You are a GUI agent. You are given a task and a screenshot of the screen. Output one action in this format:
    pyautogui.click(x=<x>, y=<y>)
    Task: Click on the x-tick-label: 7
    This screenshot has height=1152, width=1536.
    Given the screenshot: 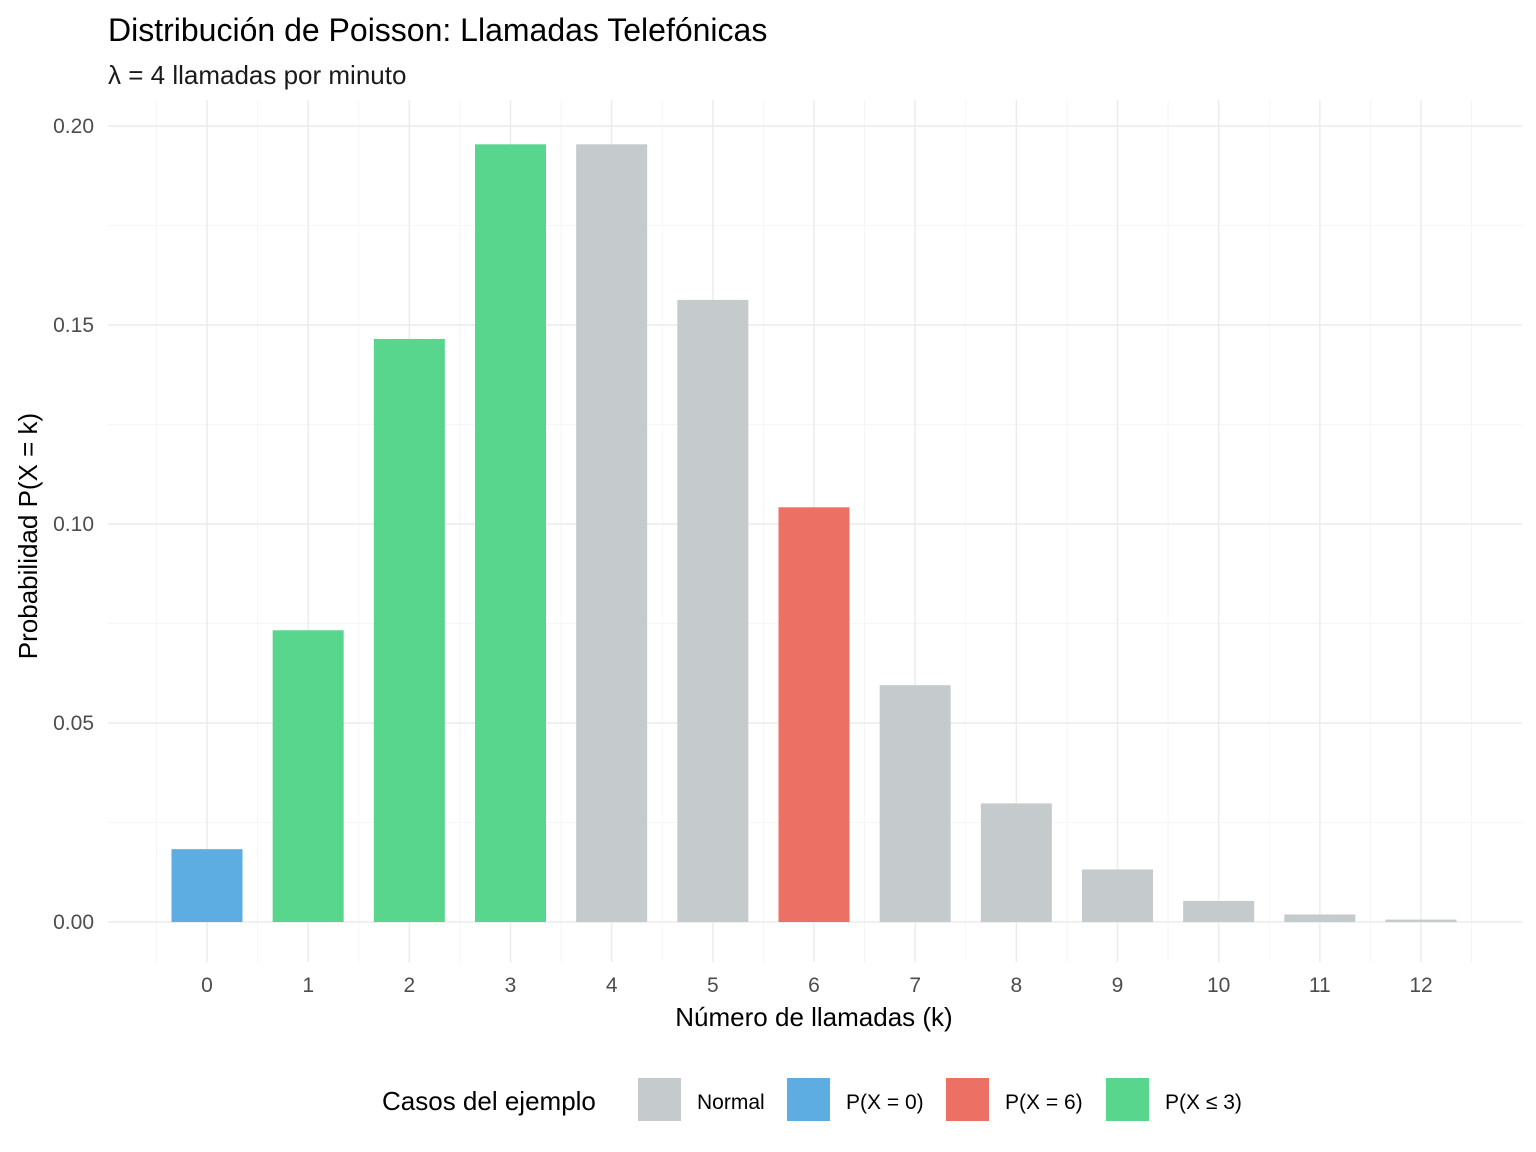 What is the action you would take?
    pyautogui.click(x=915, y=985)
    